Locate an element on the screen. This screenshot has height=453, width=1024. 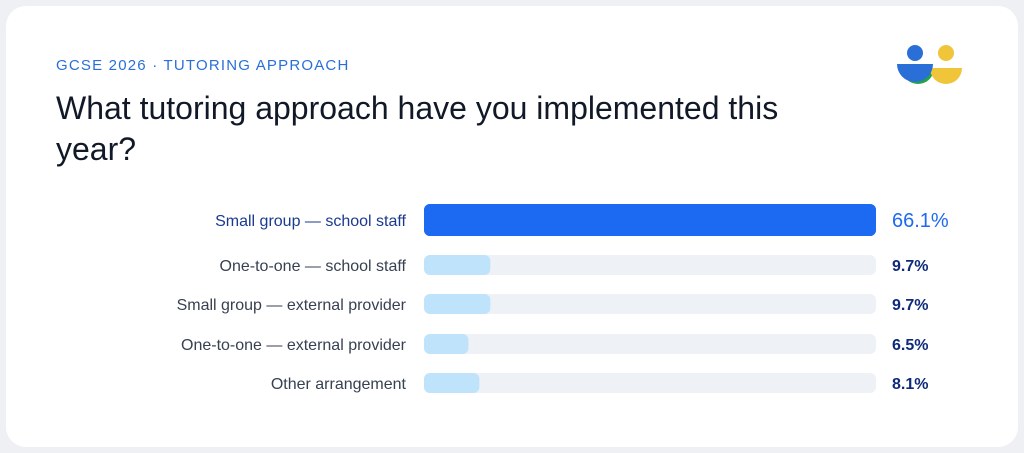
bar-value-label: 66.1% is located at coordinates (920, 221).